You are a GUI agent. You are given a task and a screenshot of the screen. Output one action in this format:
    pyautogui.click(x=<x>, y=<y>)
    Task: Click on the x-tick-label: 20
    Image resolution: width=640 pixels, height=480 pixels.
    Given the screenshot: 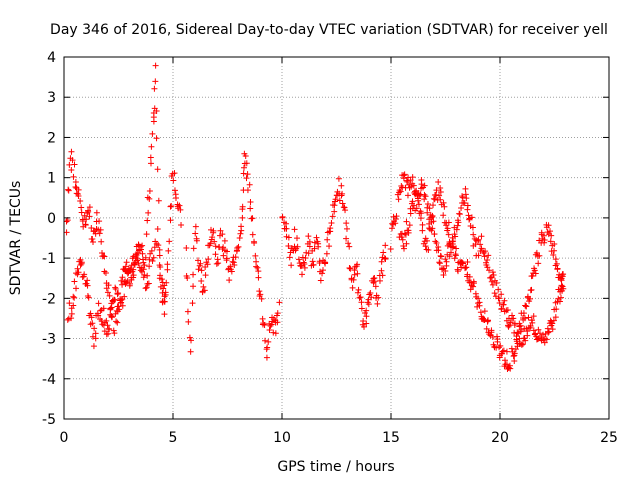 What is the action you would take?
    pyautogui.click(x=500, y=438)
    